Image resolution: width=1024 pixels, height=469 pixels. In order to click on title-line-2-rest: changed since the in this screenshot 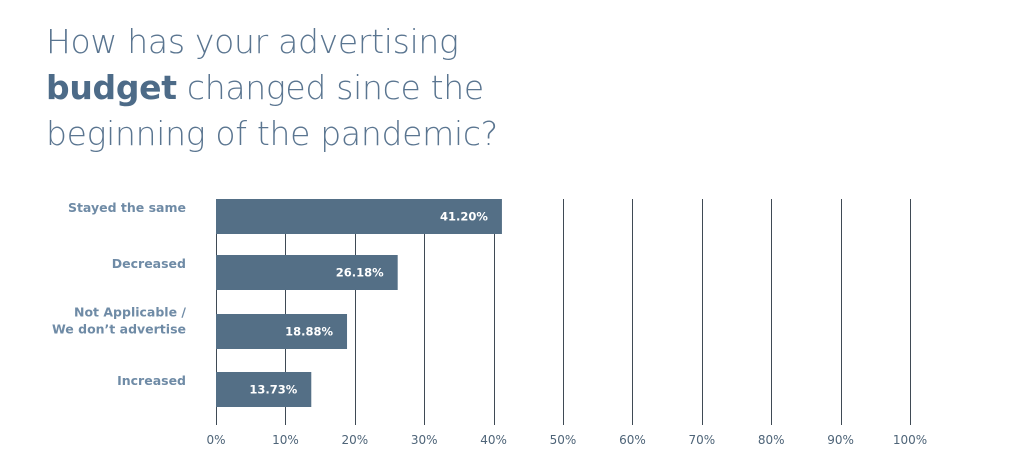, I will do `click(330, 87)`.